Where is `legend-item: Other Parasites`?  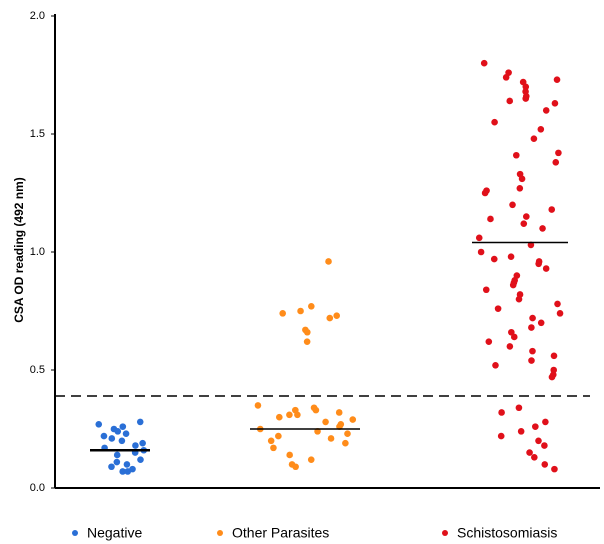
legend-item: Other Parasites is located at coordinates (273, 533).